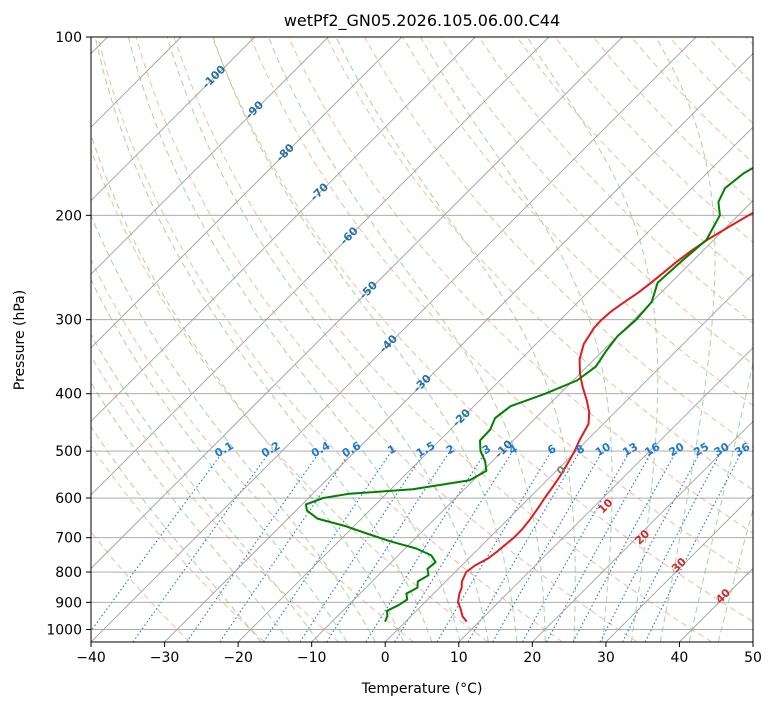  What do you see at coordinates (422, 21) in the screenshot?
I see `chart-title: wetPf2_GN05.2026.105.06.00.C44` at bounding box center [422, 21].